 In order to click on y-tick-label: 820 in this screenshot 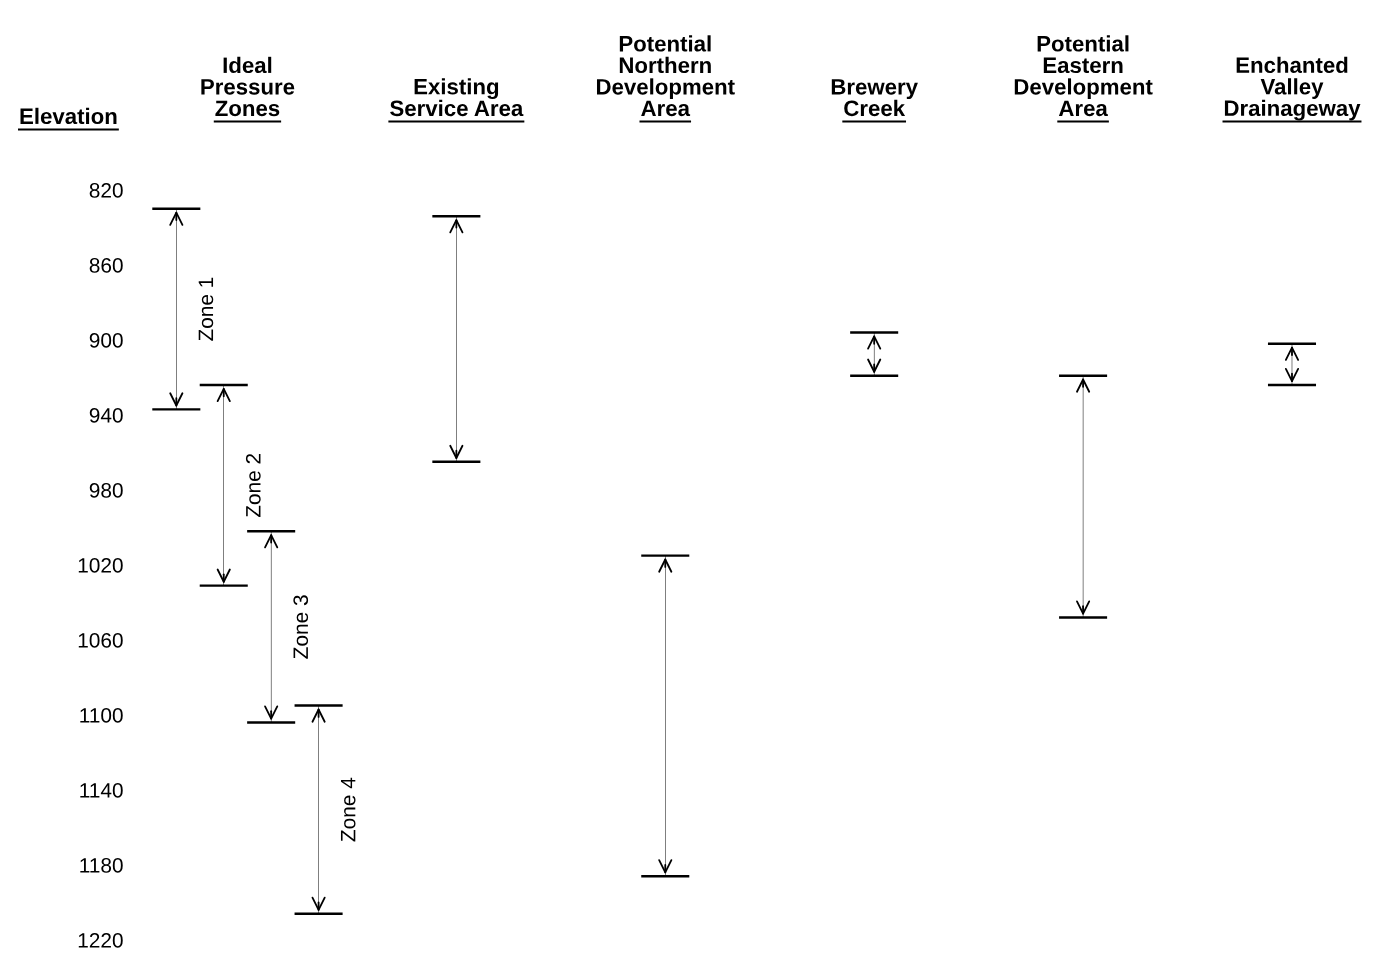, I will do `click(106, 190)`.